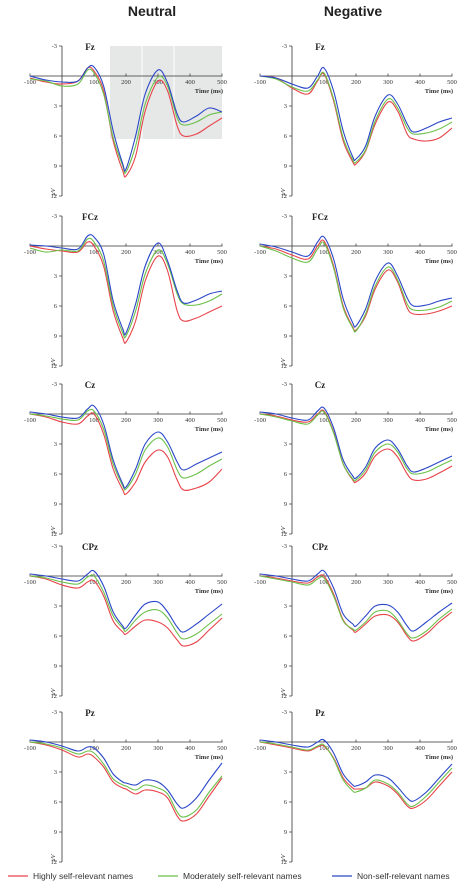  I want to click on panel-title: Pz, so click(320, 713).